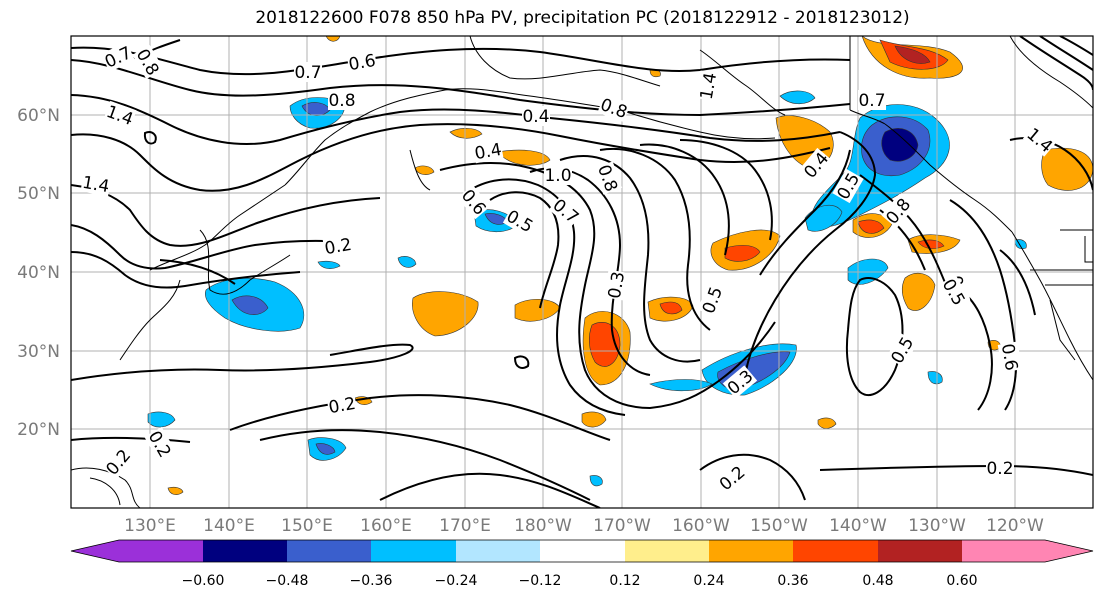 This screenshot has height=601, width=1105. What do you see at coordinates (456, 581) in the screenshot?
I see `colorbar-tick: −0.24` at bounding box center [456, 581].